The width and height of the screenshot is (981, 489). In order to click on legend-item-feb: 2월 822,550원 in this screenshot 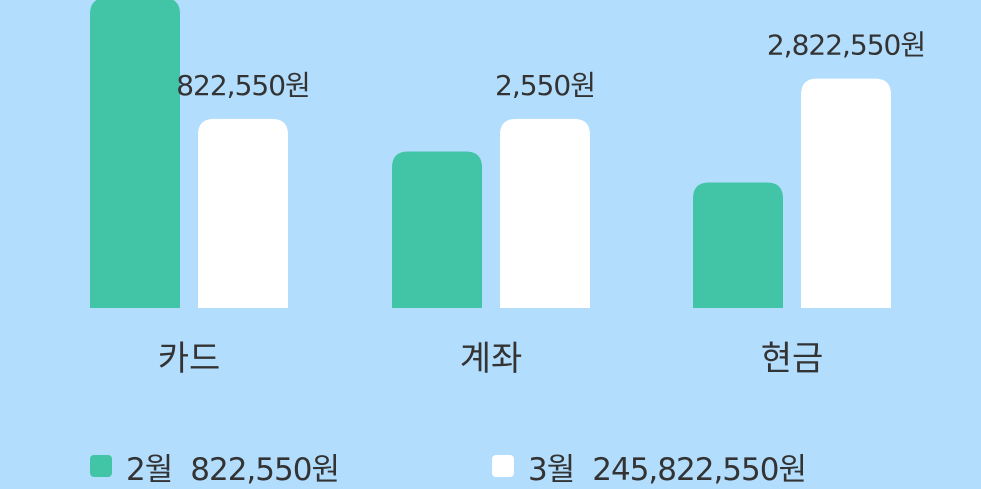, I will do `click(215, 467)`.